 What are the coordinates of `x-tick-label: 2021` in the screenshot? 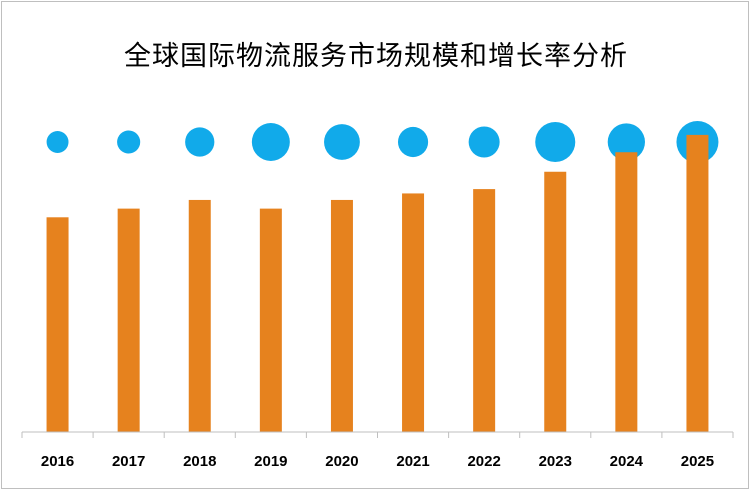 It's located at (412, 461).